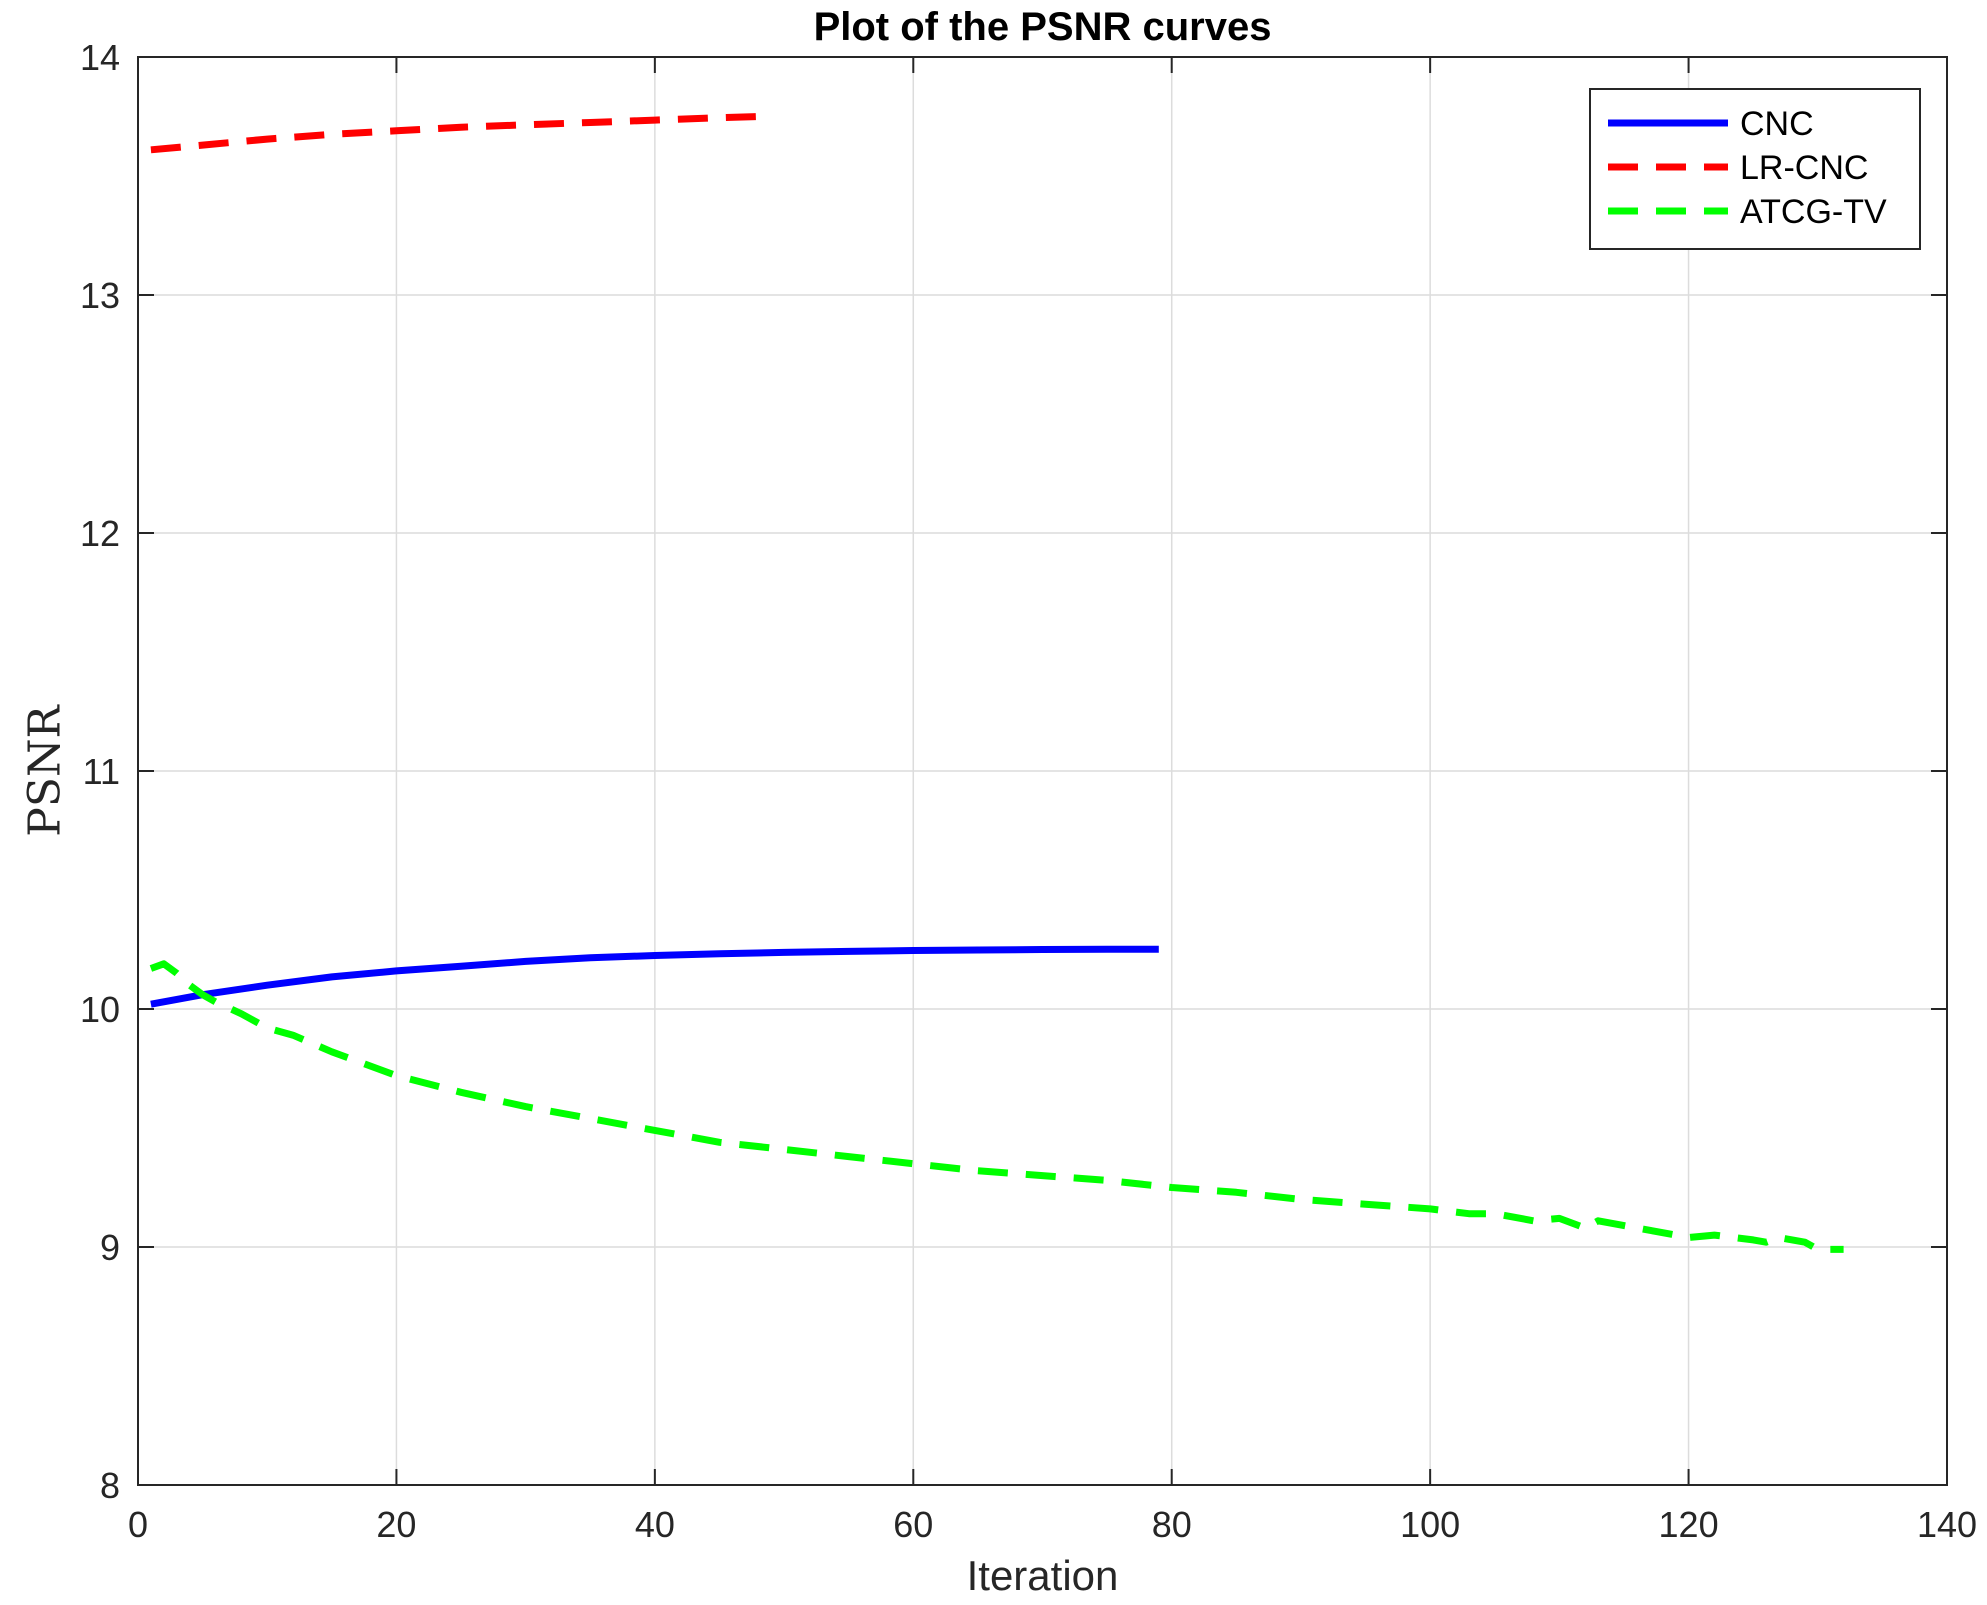 This screenshot has width=1987, height=1605. What do you see at coordinates (1813, 212) in the screenshot?
I see `legend-label-atcg-tv: ATCG-TV` at bounding box center [1813, 212].